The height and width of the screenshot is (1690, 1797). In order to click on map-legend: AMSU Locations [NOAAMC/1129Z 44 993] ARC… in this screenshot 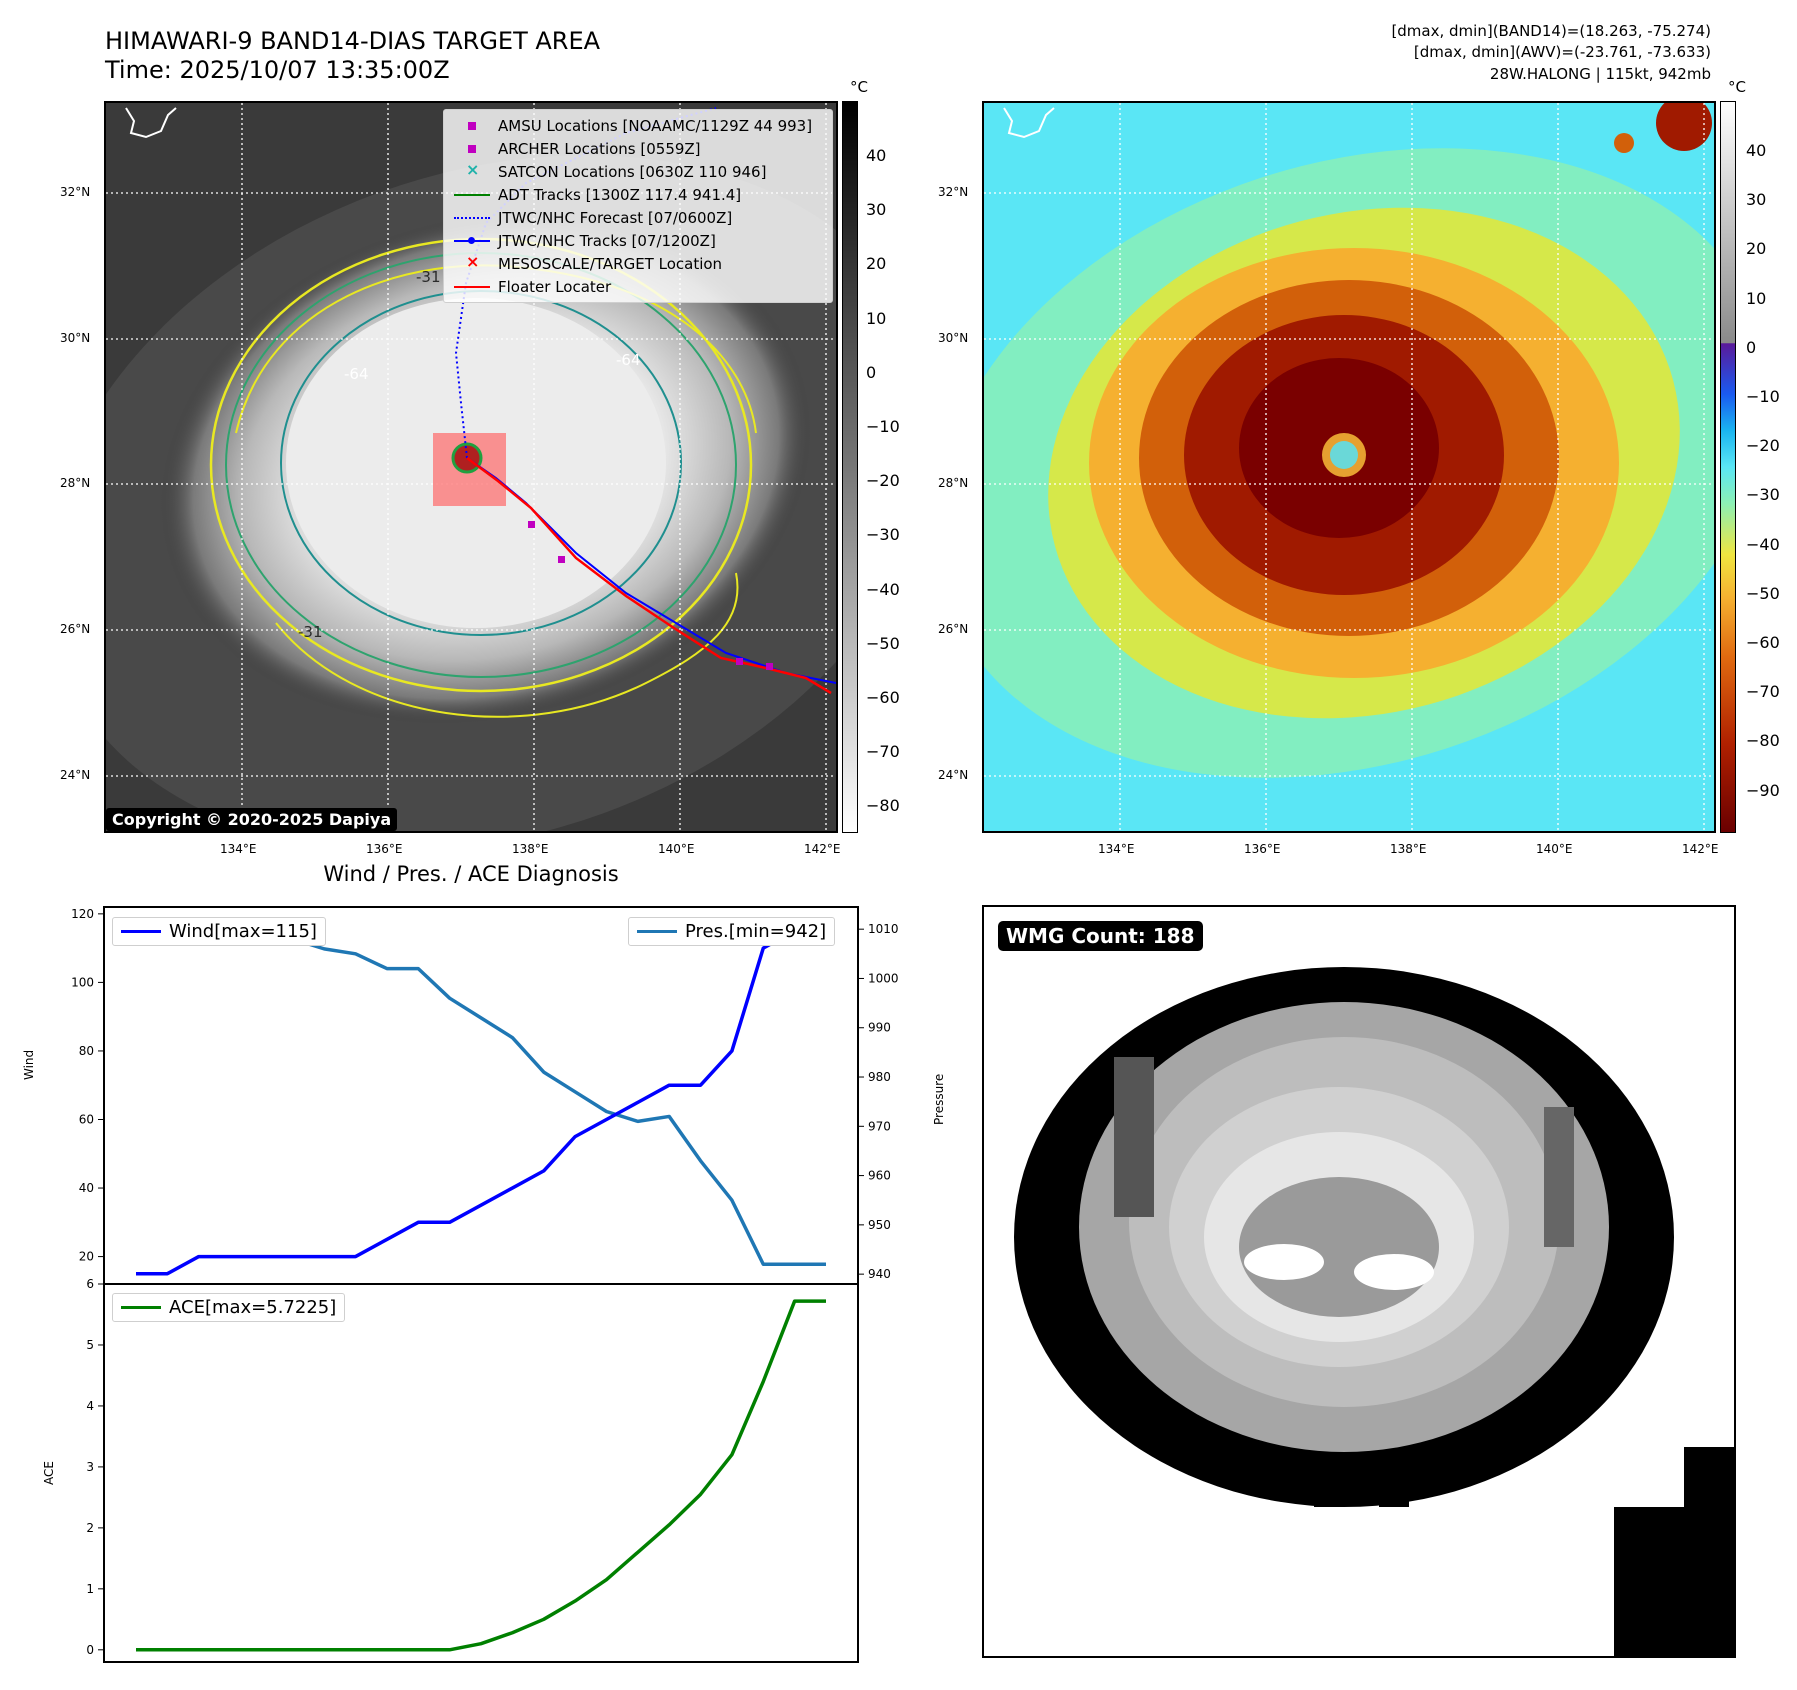, I will do `click(638, 206)`.